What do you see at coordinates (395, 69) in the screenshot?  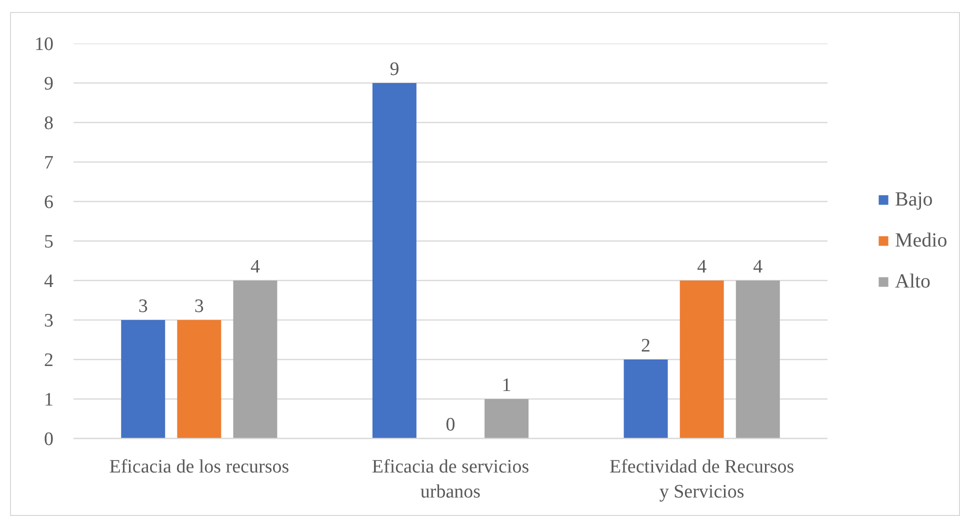 I see `data-label: 9` at bounding box center [395, 69].